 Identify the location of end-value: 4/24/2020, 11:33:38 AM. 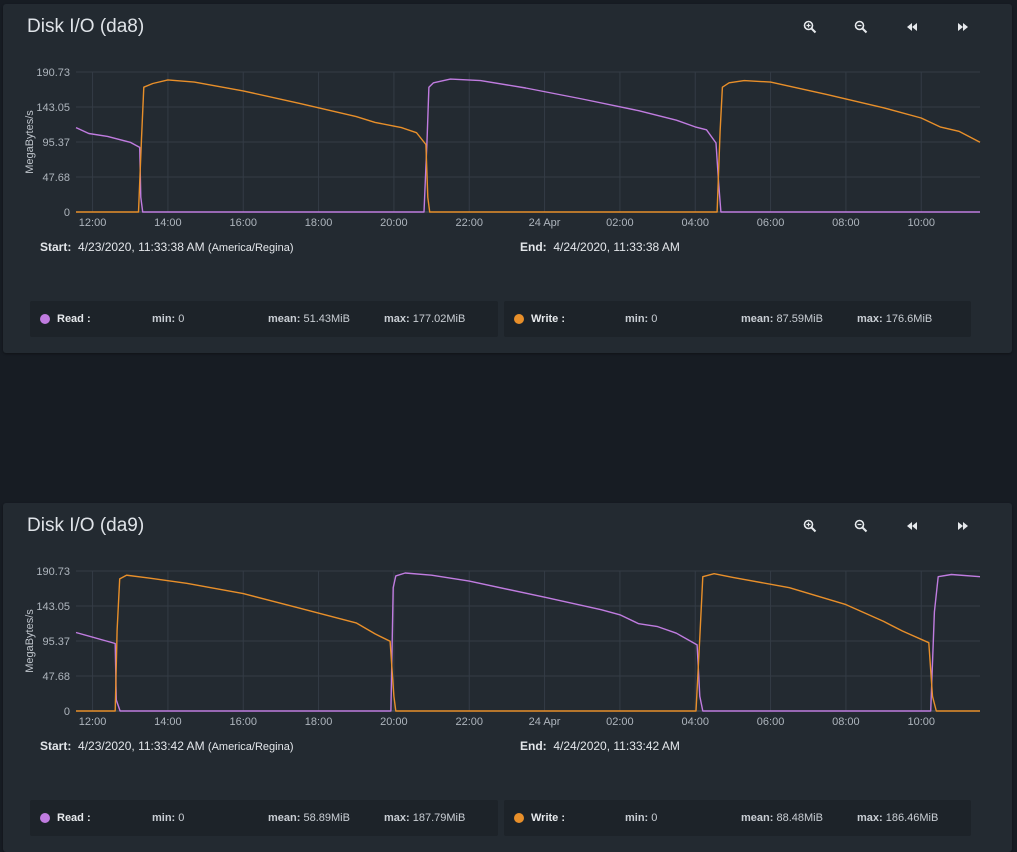
(616, 247).